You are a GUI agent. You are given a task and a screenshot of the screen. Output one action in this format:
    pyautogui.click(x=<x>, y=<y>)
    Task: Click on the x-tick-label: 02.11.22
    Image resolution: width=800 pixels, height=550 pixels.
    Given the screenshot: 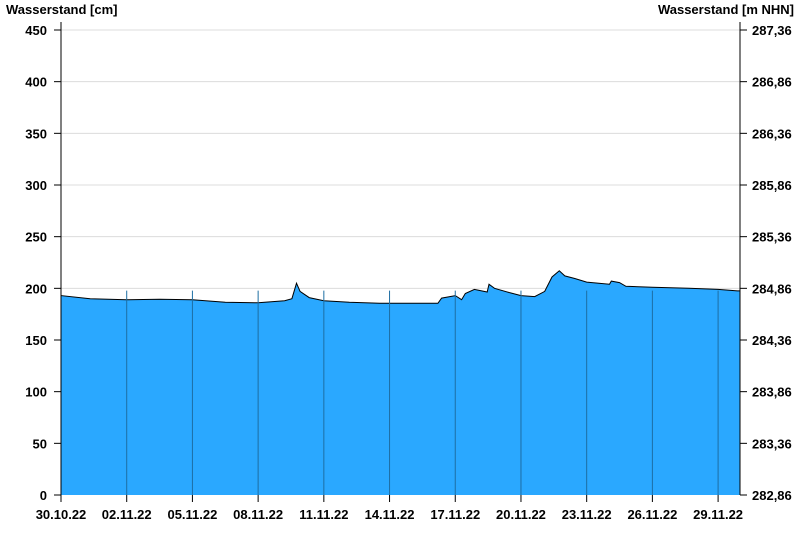 What is the action you would take?
    pyautogui.click(x=127, y=514)
    